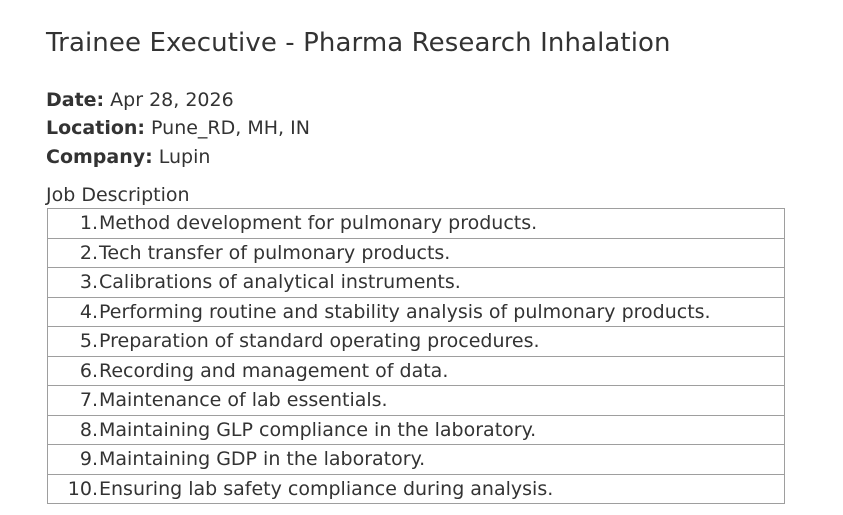 Image resolution: width=843 pixels, height=515 pixels. I want to click on item-text: Tech transfer of pulmonary products., so click(275, 252).